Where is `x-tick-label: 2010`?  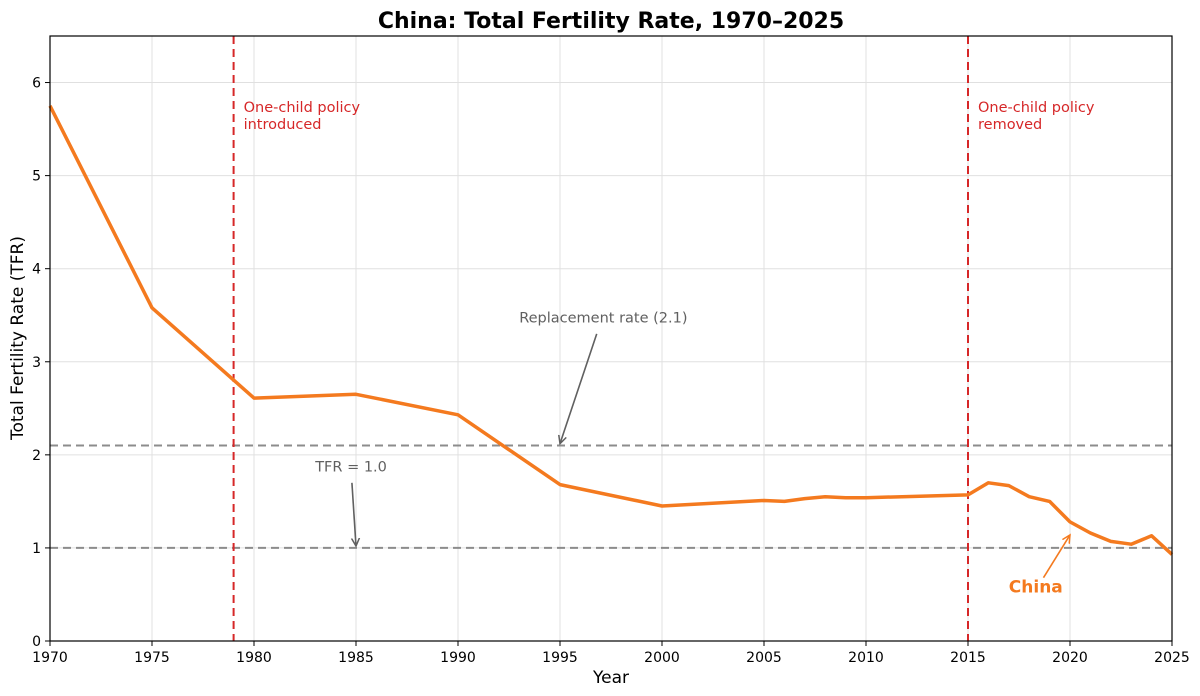
x-tick-label: 2010 is located at coordinates (866, 658).